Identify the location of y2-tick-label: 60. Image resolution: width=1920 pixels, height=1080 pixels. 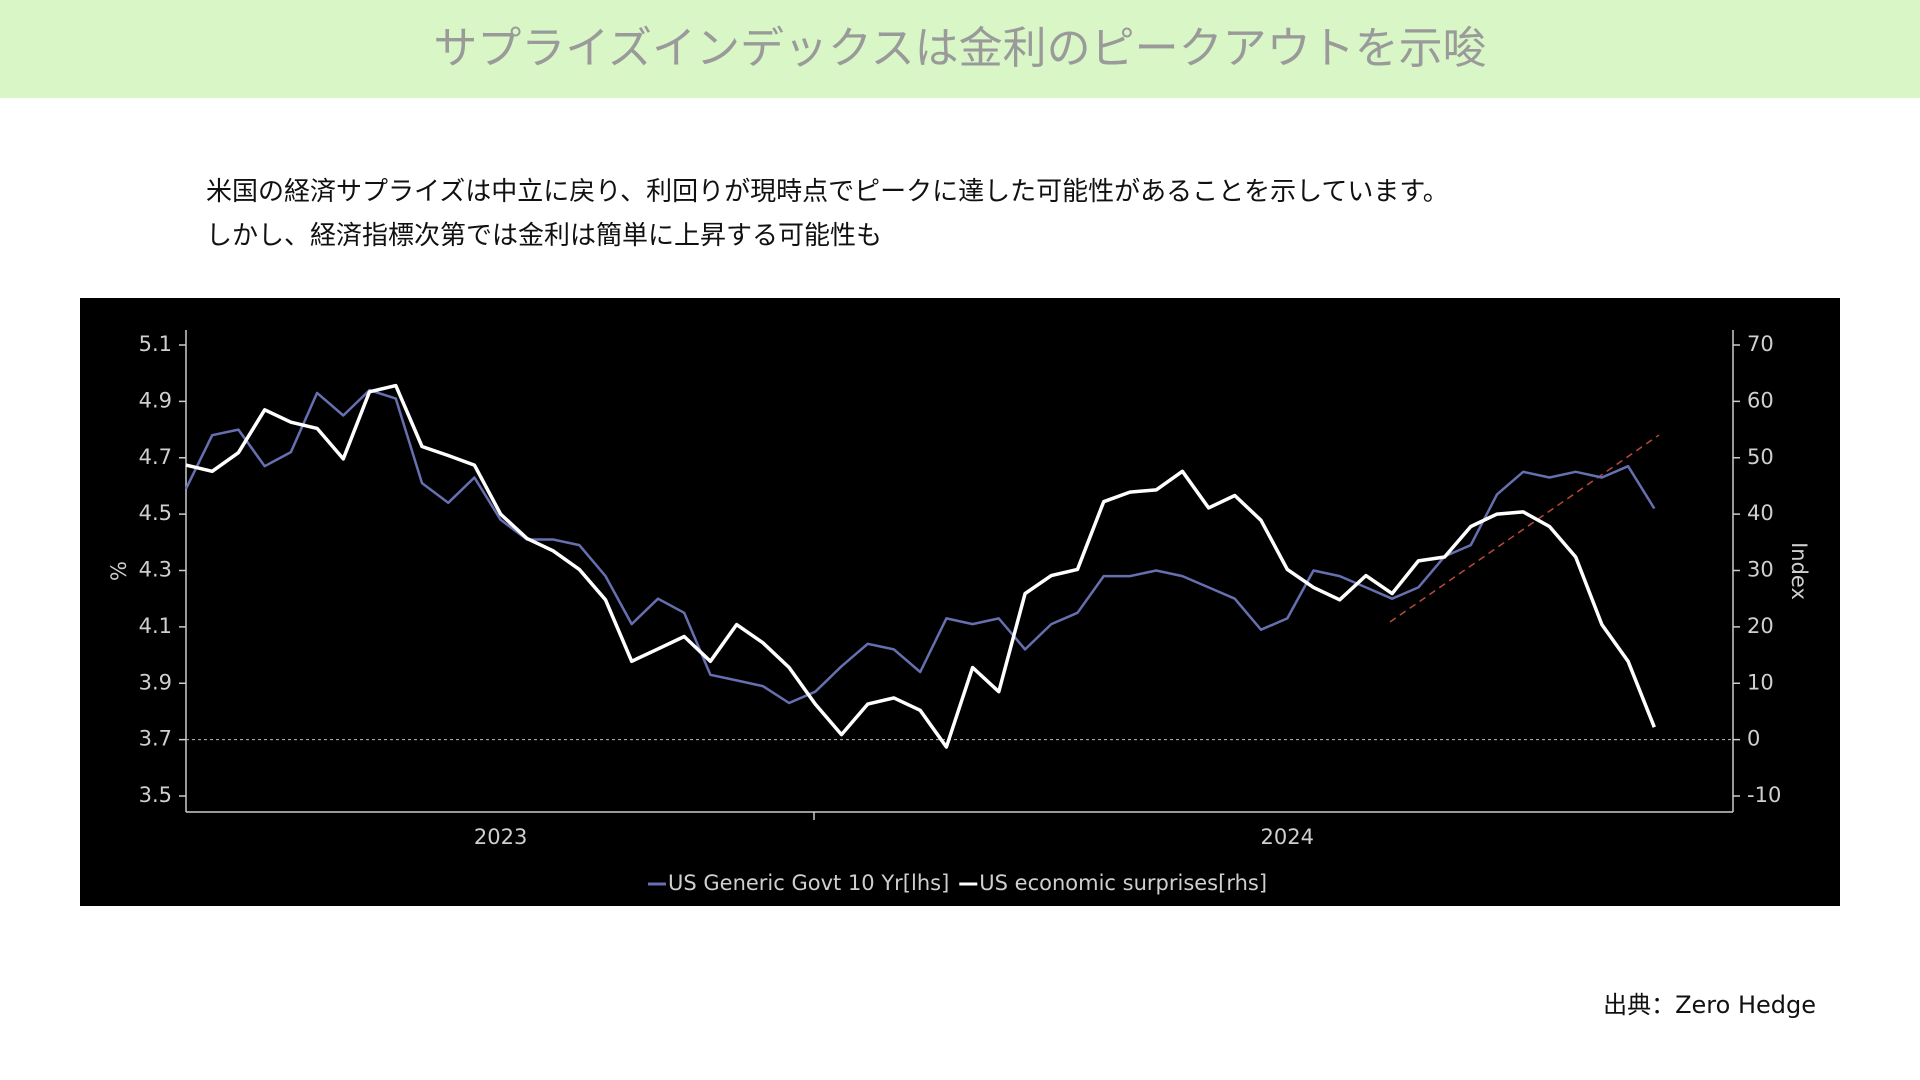
(1760, 400).